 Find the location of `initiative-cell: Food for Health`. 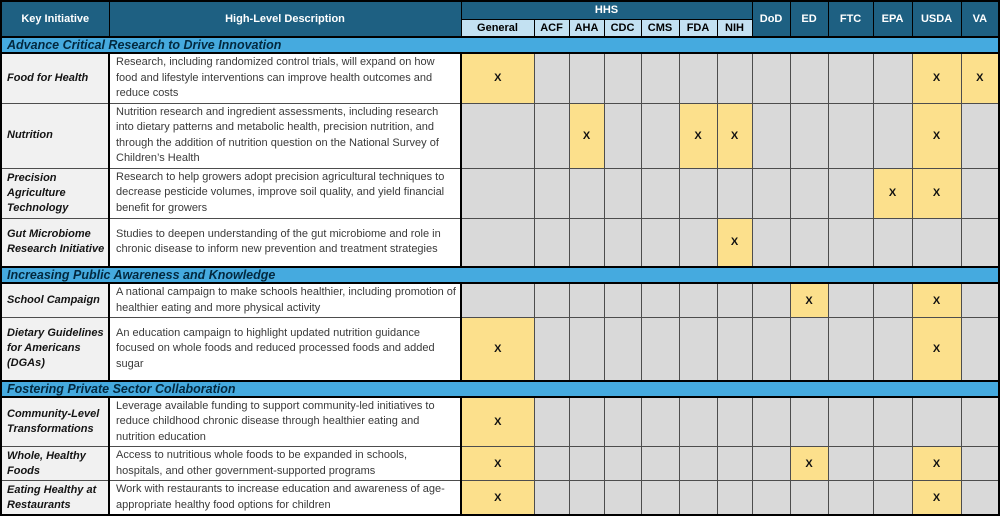

initiative-cell: Food for Health is located at coordinates (55, 78).